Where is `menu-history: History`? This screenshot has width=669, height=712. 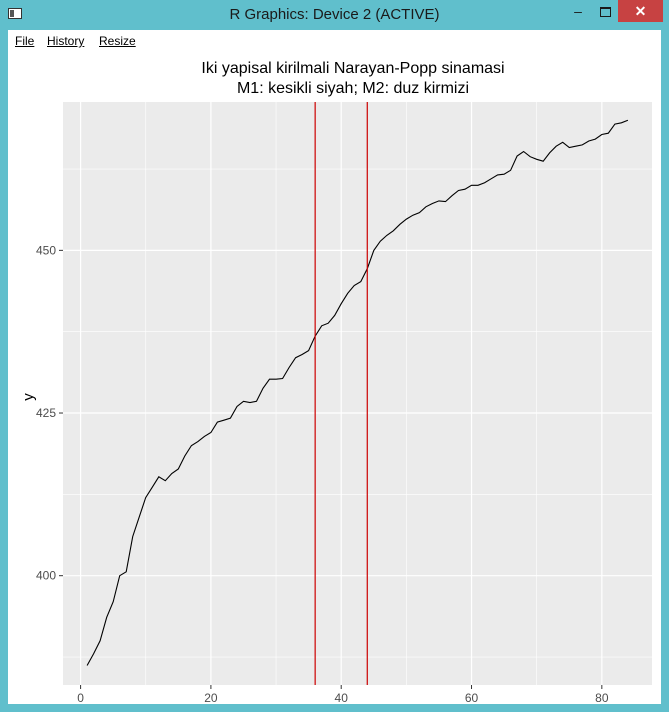
menu-history: History is located at coordinates (66, 41).